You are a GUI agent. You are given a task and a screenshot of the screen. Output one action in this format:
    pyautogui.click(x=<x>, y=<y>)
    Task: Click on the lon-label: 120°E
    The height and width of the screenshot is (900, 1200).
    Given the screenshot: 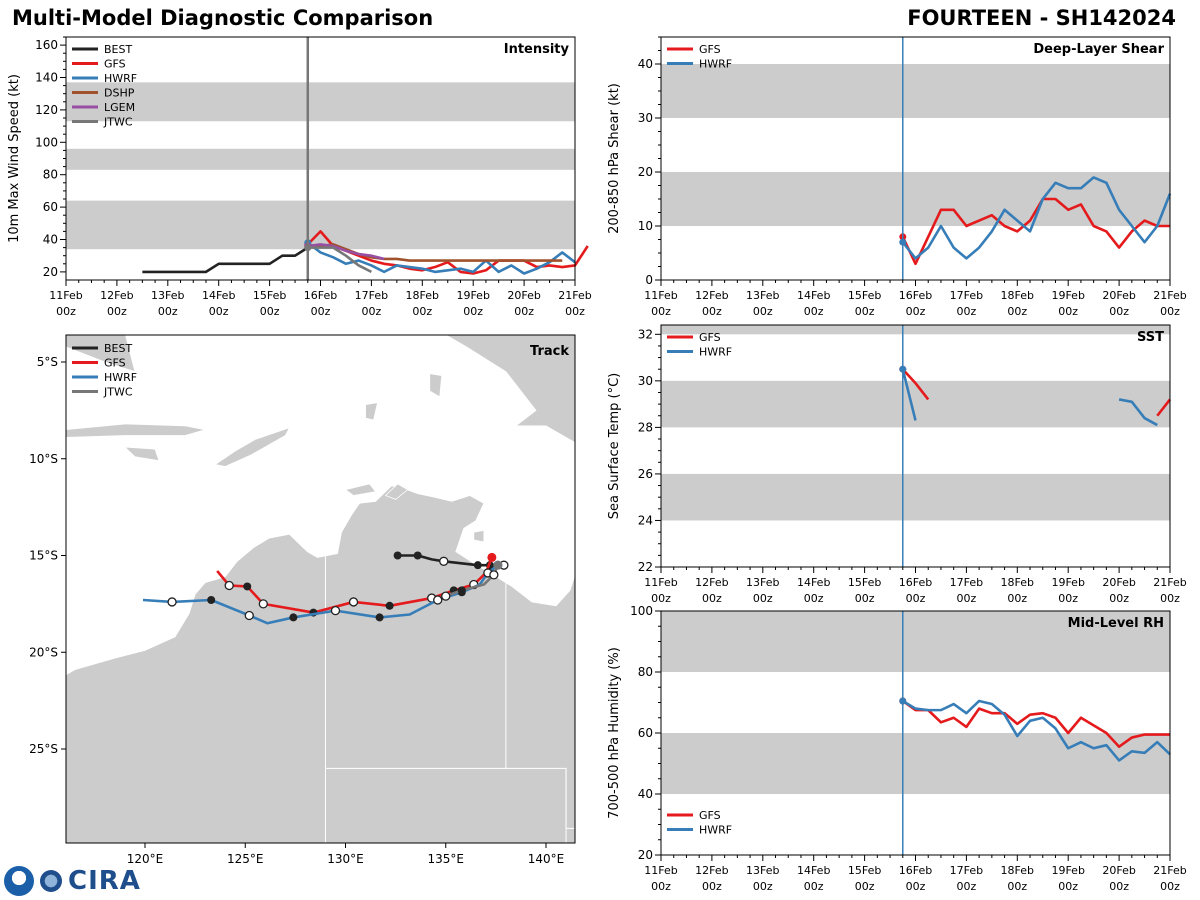 What is the action you would take?
    pyautogui.click(x=145, y=859)
    